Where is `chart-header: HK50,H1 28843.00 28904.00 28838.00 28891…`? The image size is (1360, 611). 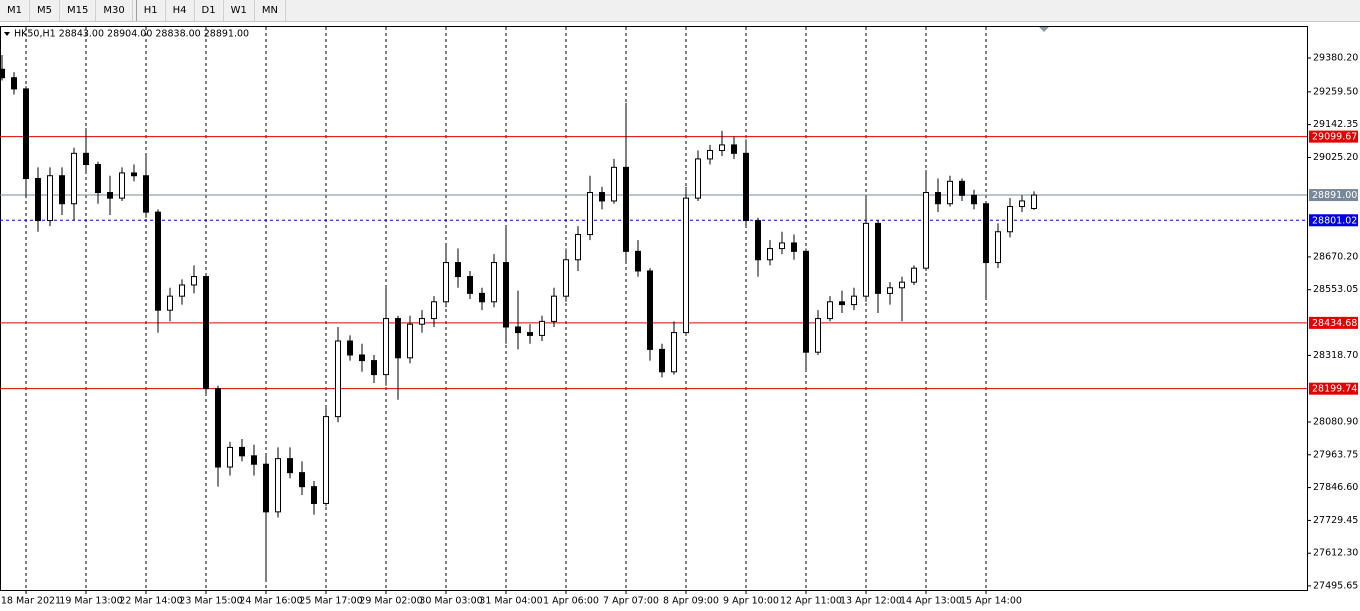 chart-header: HK50,H1 28843.00 28904.00 28838.00 28891… is located at coordinates (131, 34).